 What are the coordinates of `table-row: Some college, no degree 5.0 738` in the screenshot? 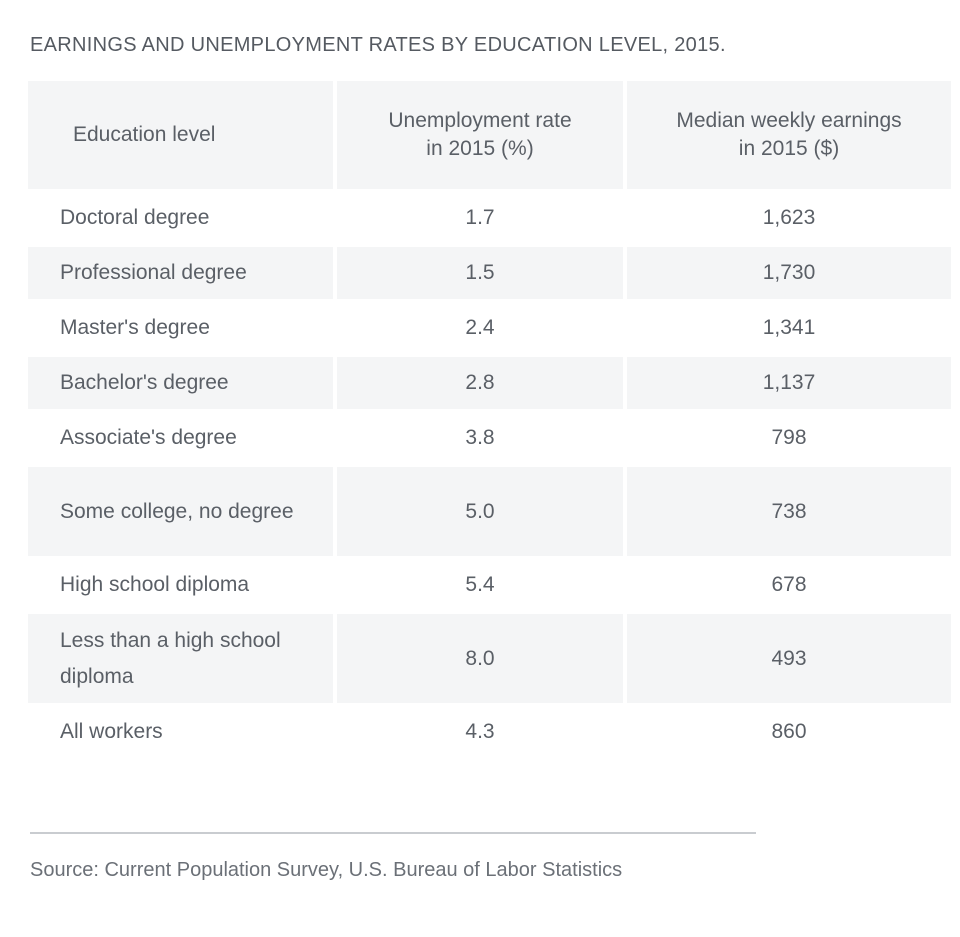 It's located at (489, 511).